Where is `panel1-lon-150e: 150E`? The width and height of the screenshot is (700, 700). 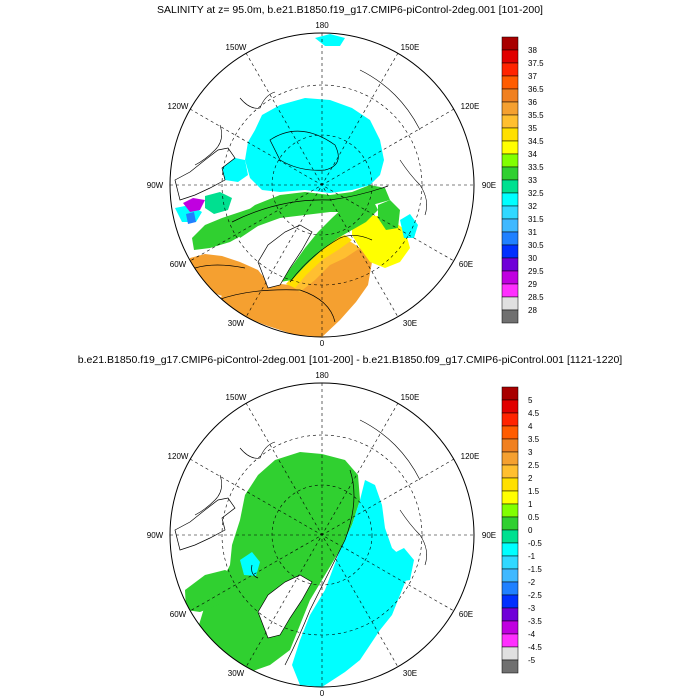
panel1-lon-150e: 150E is located at coordinates (410, 47).